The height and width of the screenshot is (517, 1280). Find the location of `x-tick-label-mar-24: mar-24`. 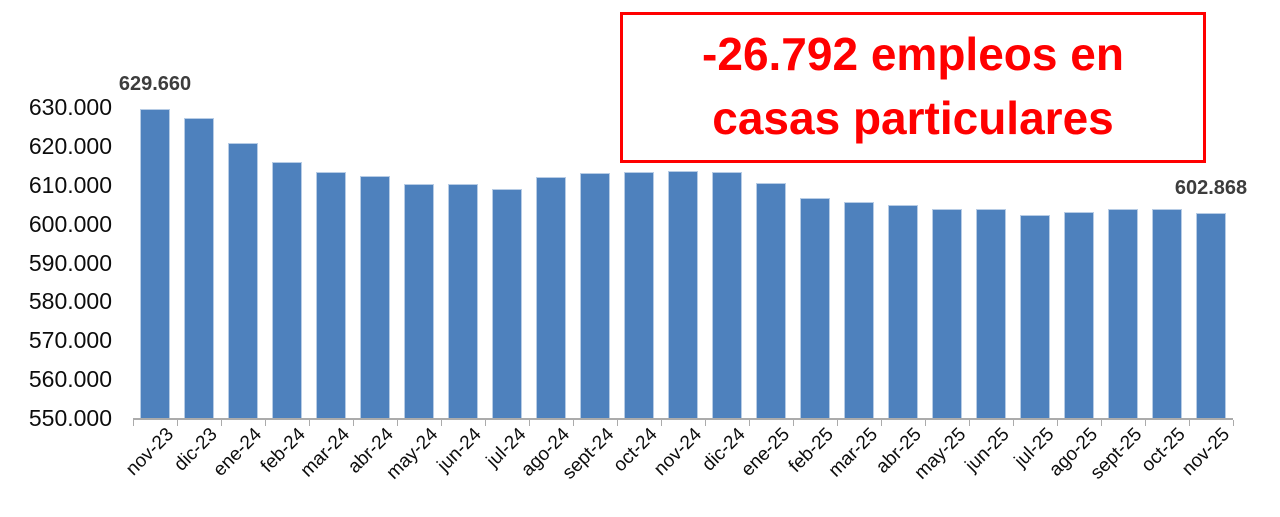

x-tick-label-mar-24: mar-24 is located at coordinates (325, 453).